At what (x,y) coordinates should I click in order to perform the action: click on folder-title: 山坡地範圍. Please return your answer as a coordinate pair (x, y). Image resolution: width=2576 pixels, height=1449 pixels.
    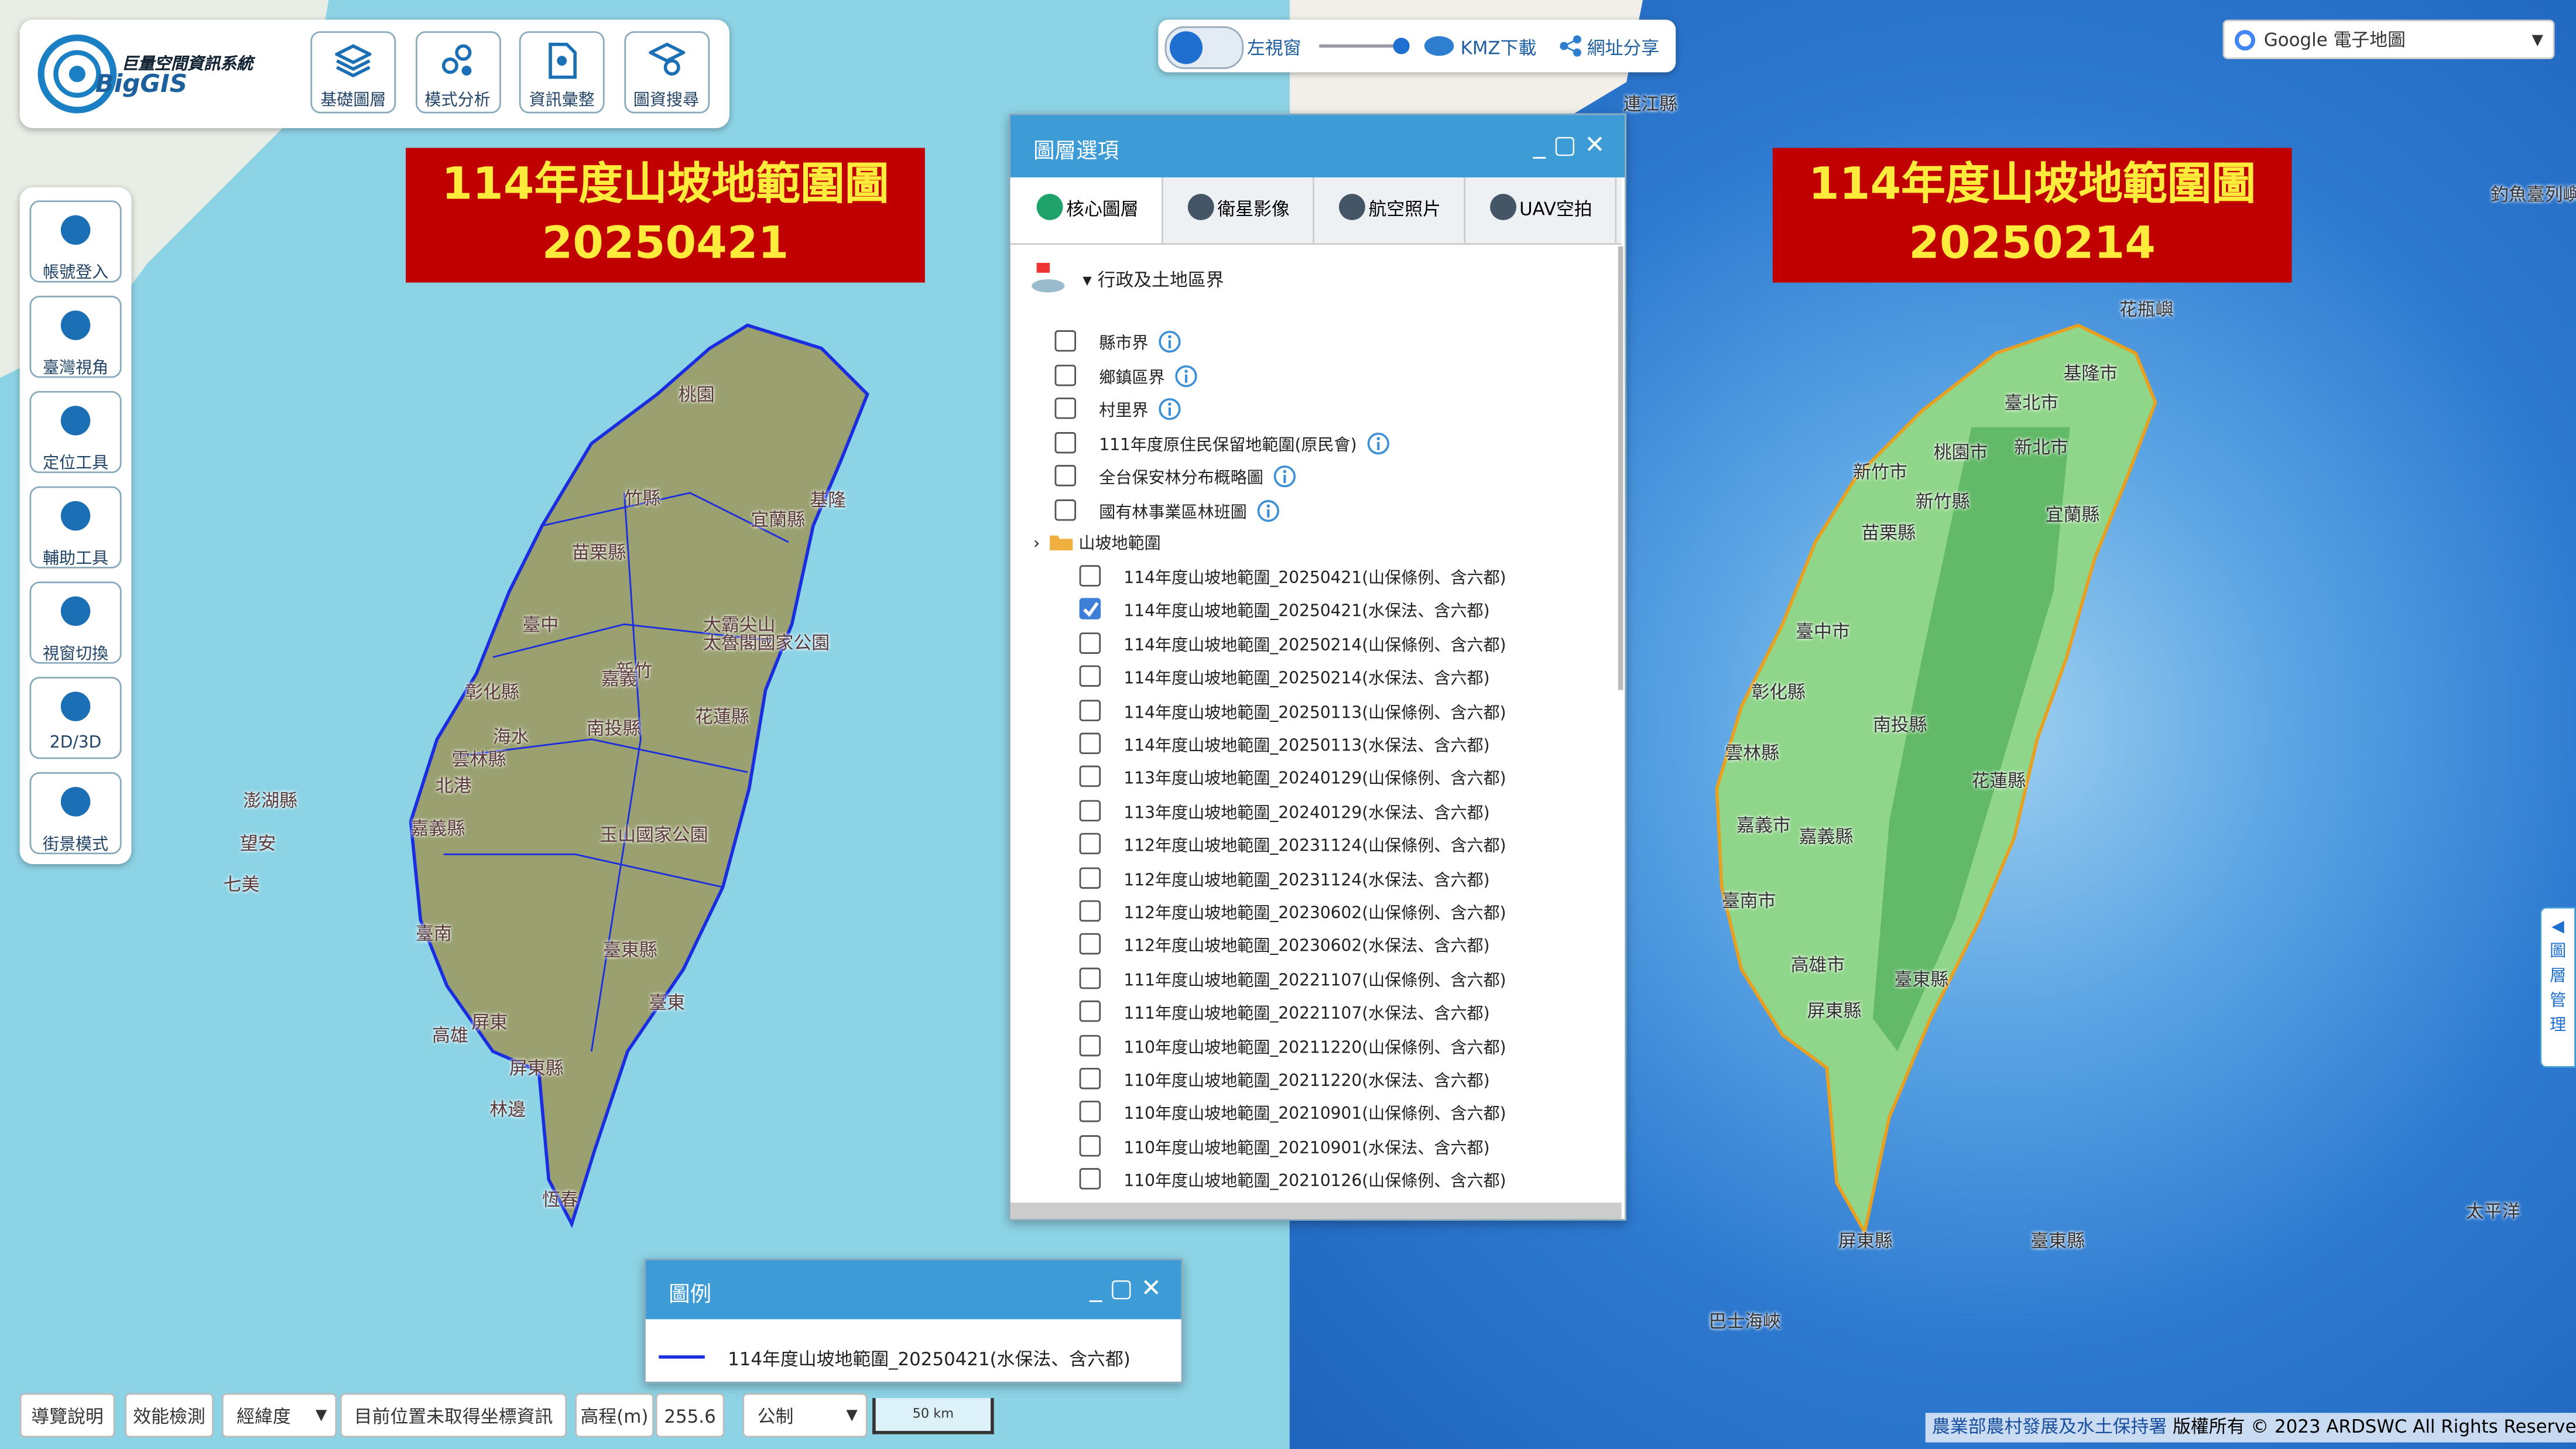
    Looking at the image, I should click on (1119, 544).